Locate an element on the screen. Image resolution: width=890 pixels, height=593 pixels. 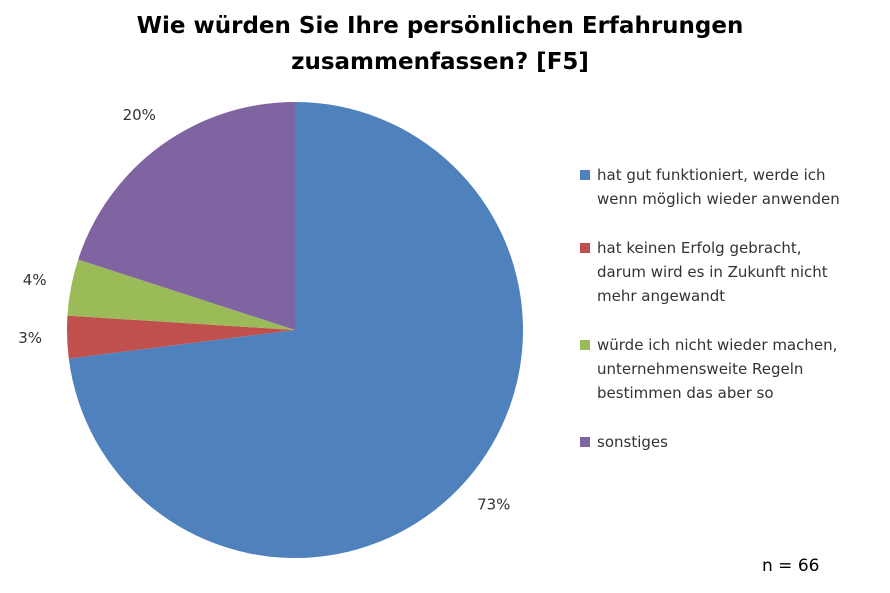
data-label: 4% is located at coordinates (35, 280).